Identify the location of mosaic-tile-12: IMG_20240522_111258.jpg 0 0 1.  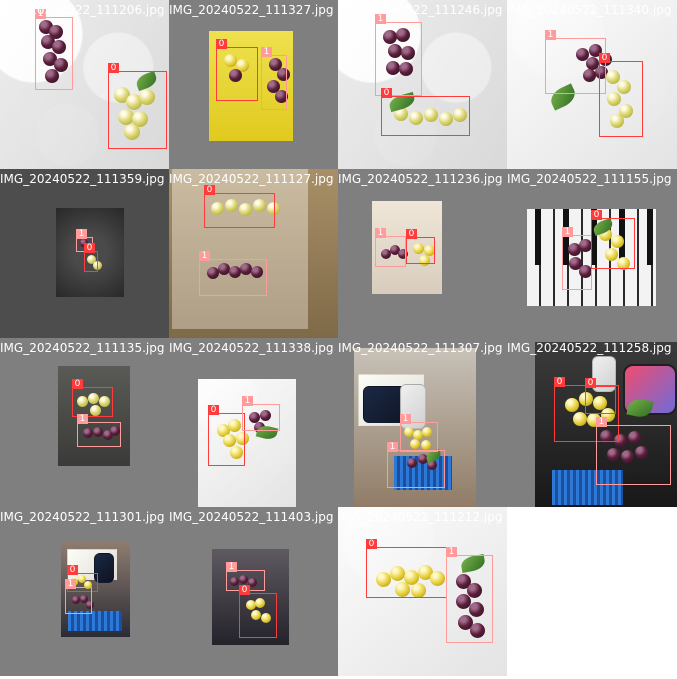
(592, 422).